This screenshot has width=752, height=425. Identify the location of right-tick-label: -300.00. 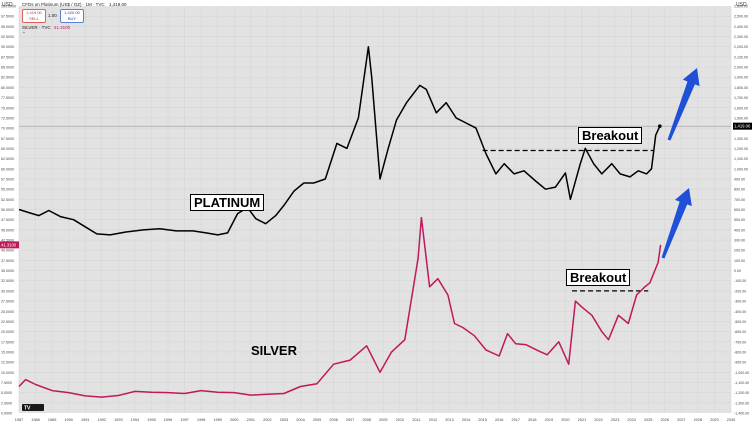
(740, 302).